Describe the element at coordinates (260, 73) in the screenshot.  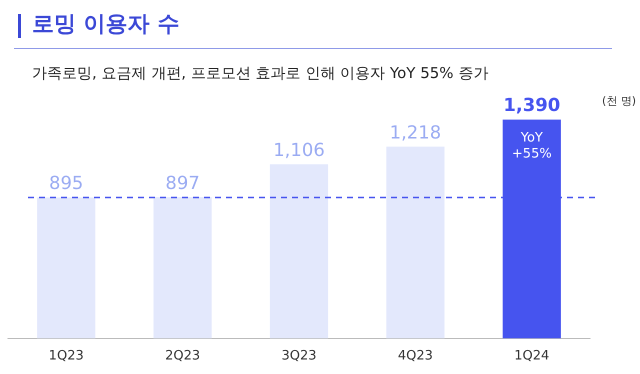
I see `chart-subtitle: 가족로밍, 요금제 개편, 프로모션 효과로 인해 이용자 YoY 55% 증가` at that location.